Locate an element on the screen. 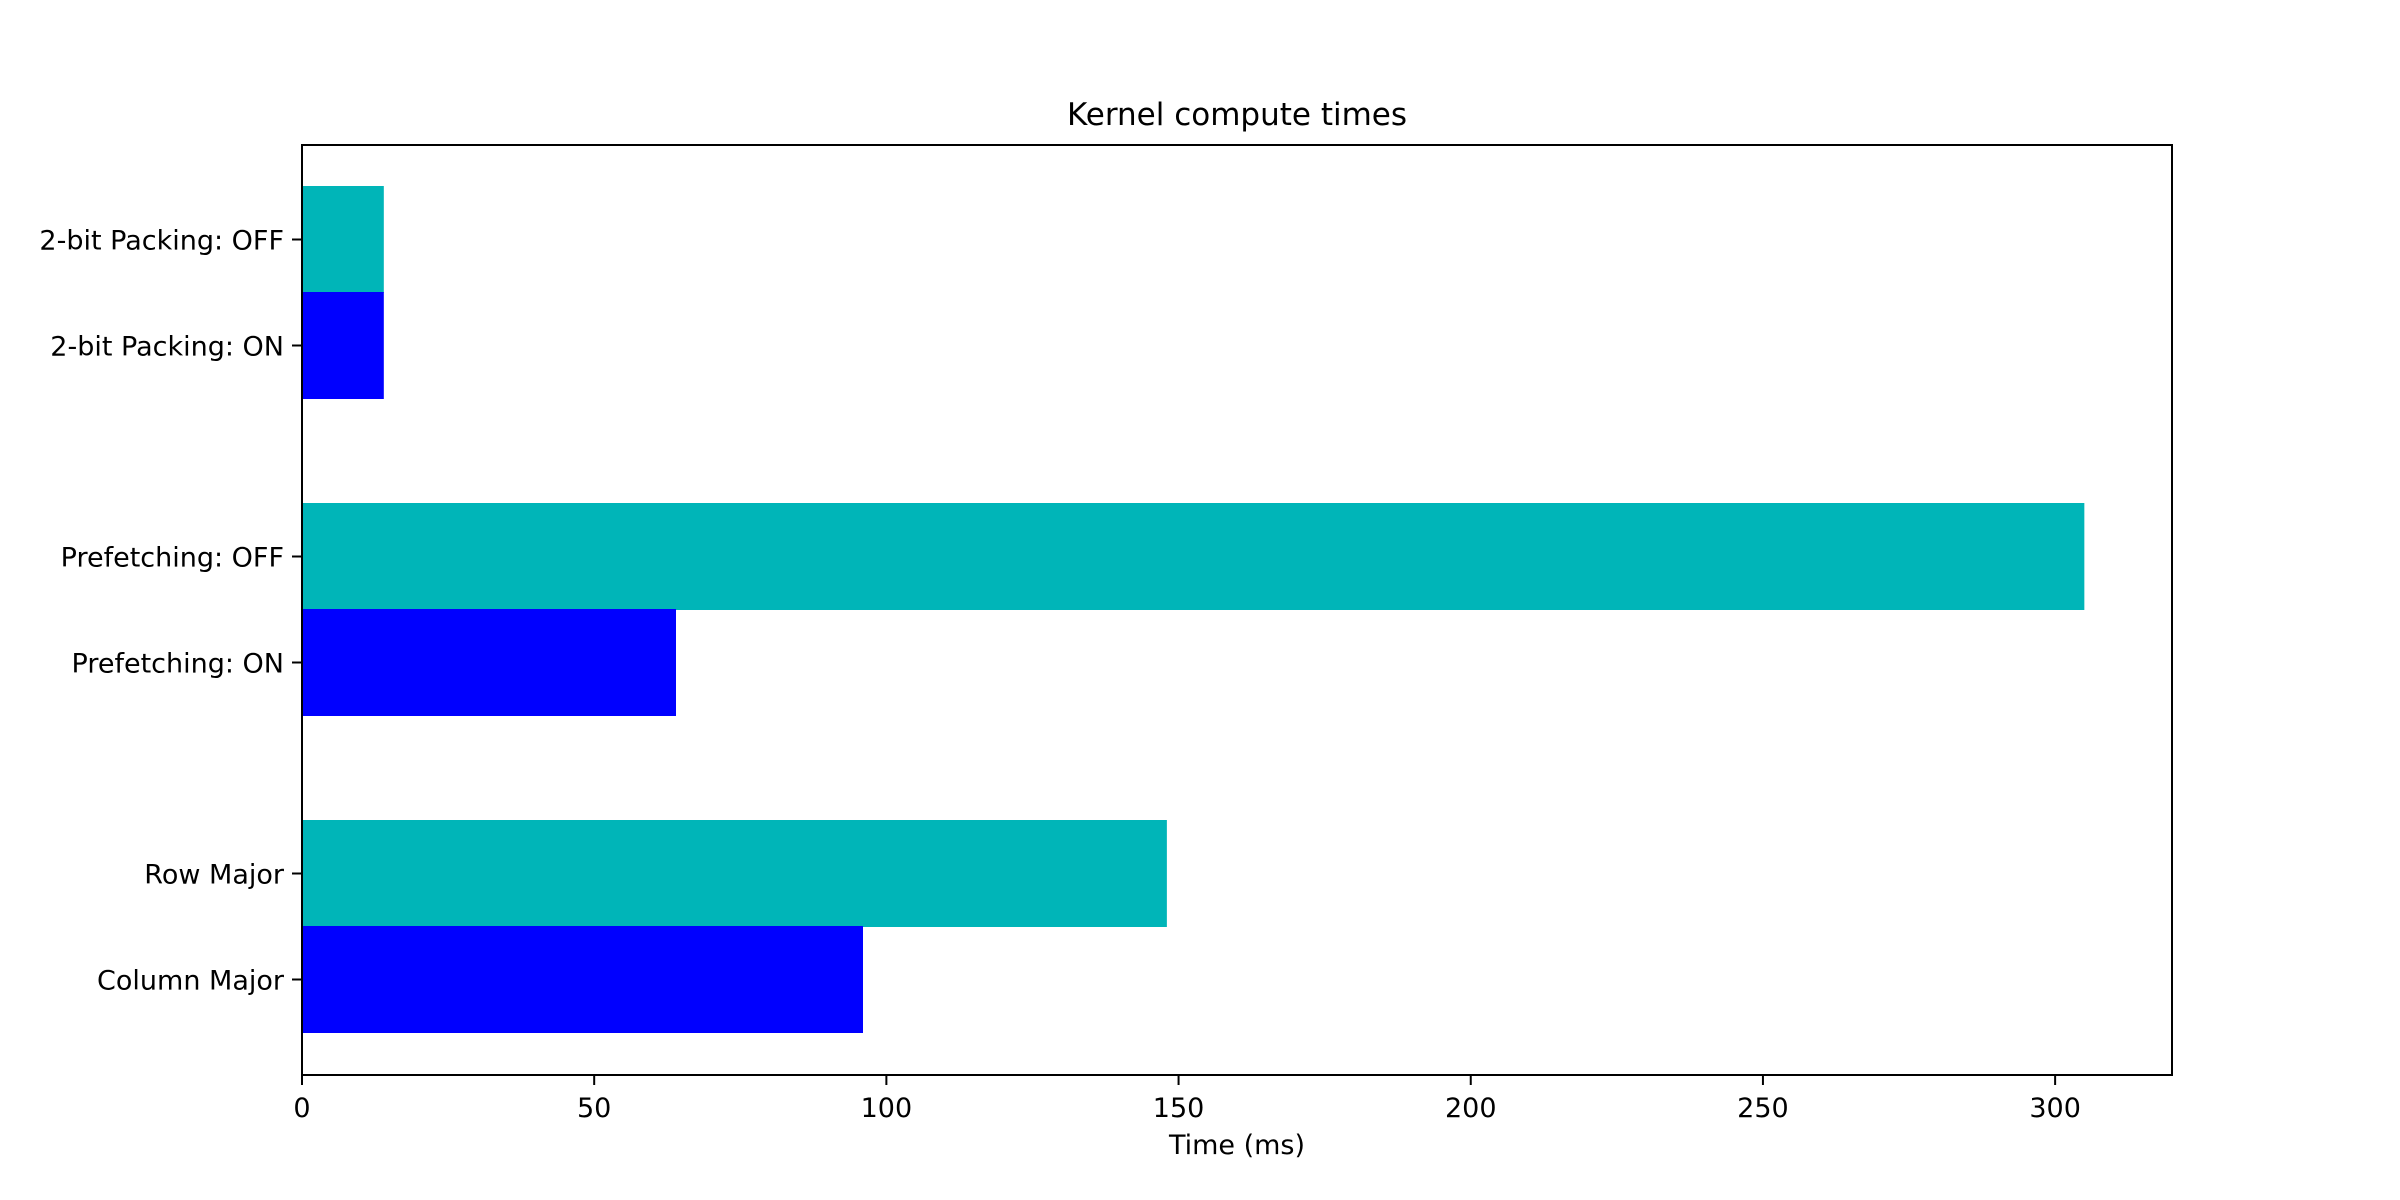 Image resolution: width=2400 pixels, height=1200 pixels. x-tick-label: 200 is located at coordinates (1471, 1108).